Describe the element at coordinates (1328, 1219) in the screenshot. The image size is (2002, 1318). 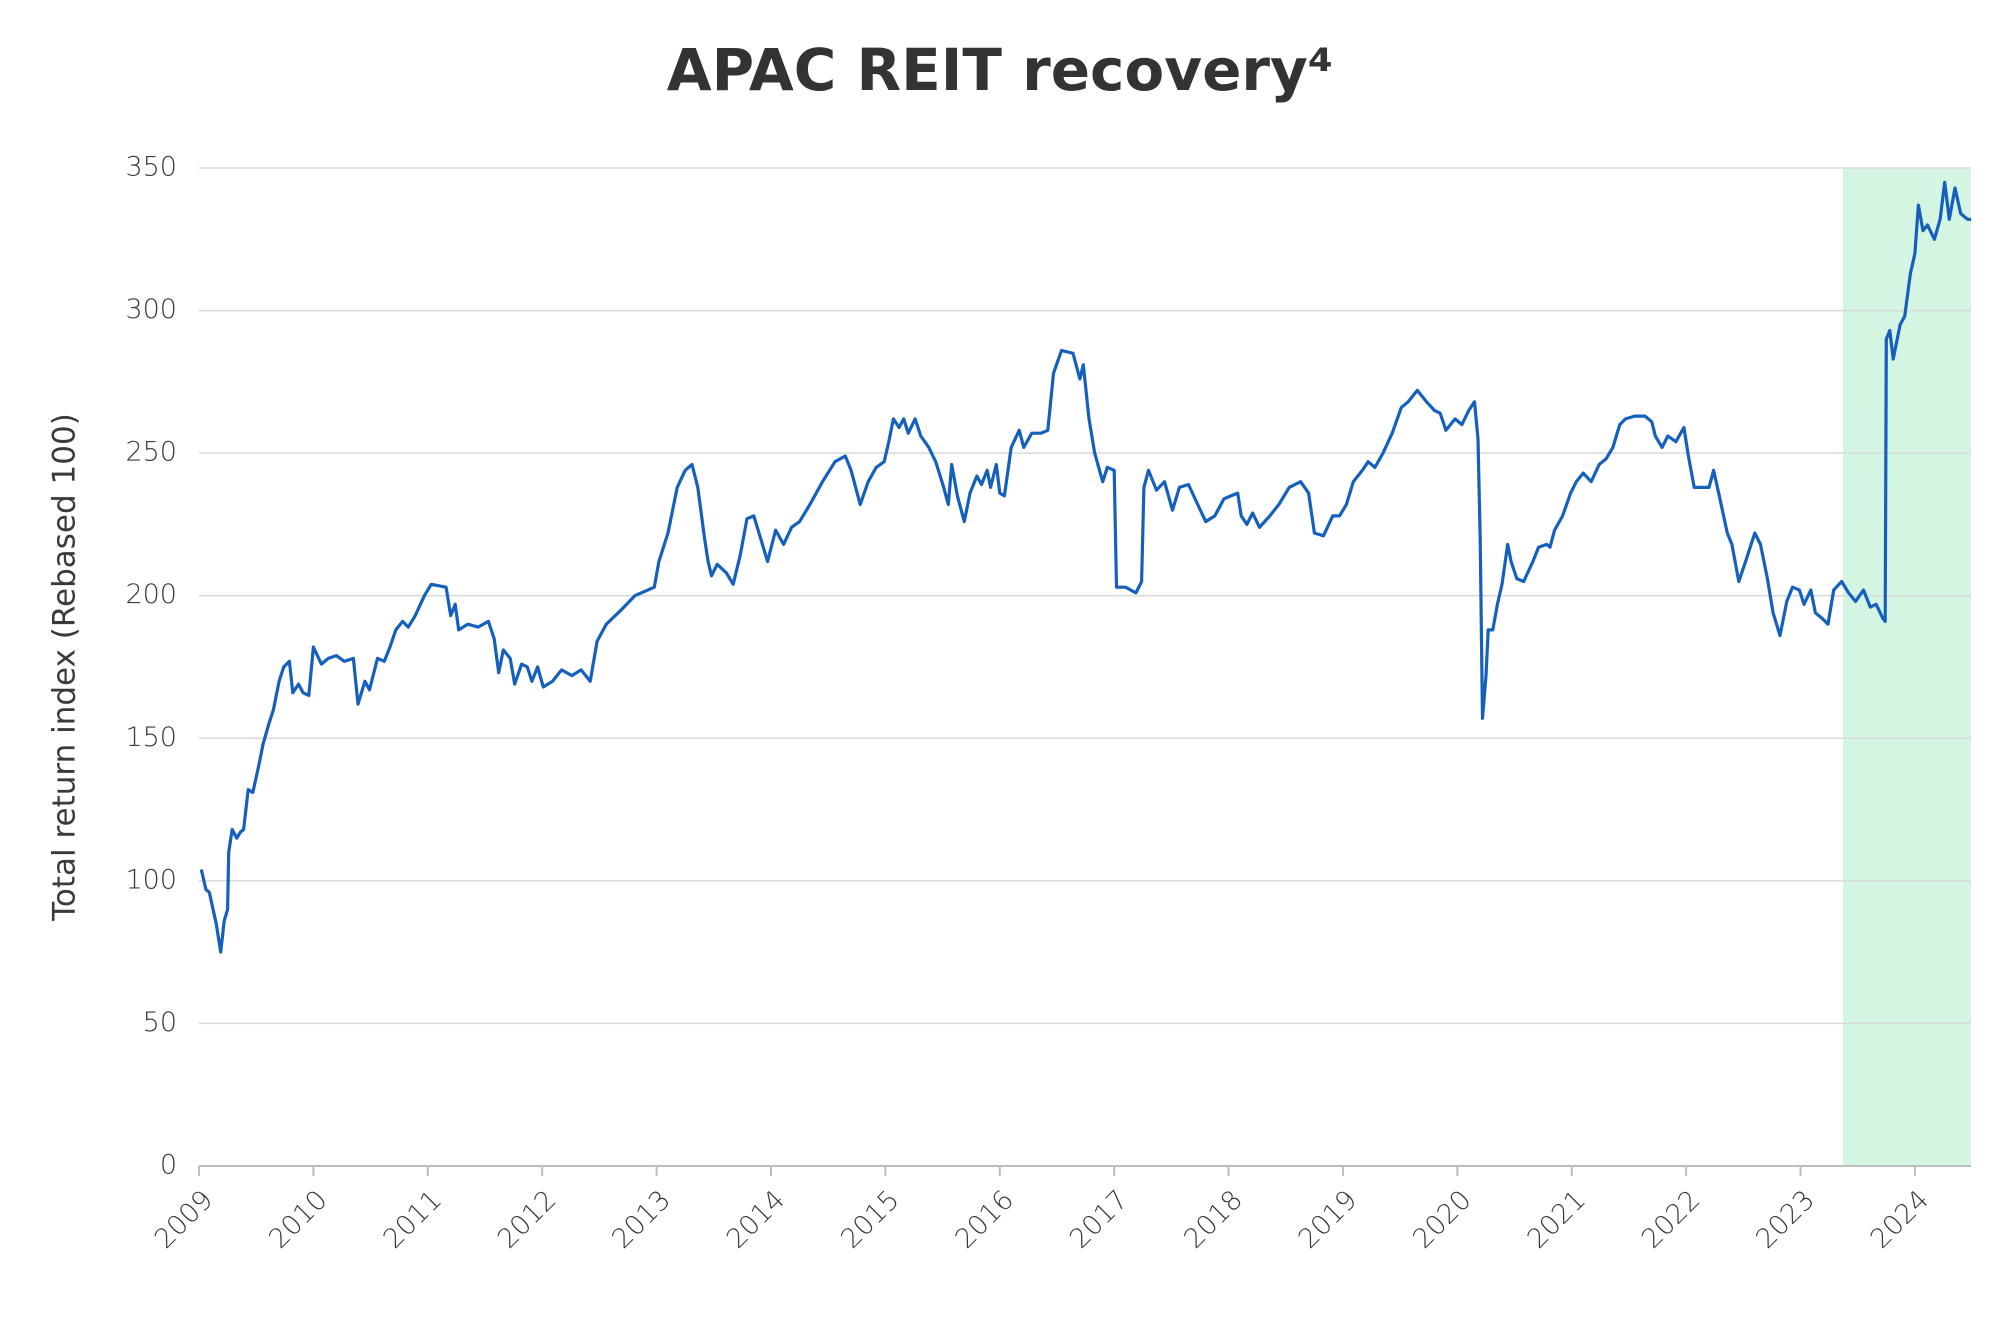
I see `x-tick-label: 2019` at that location.